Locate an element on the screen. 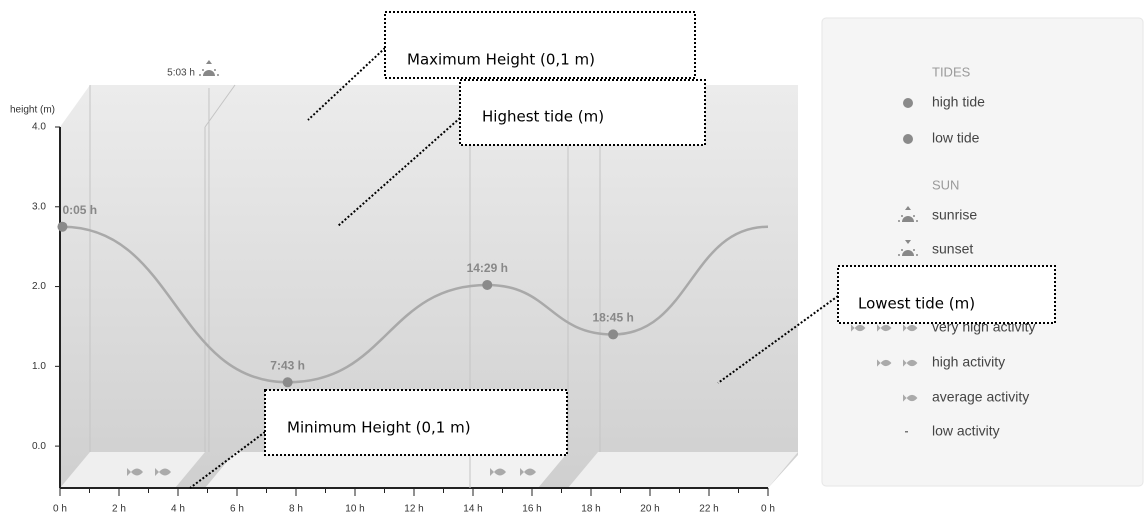 The width and height of the screenshot is (1146, 524). legend-label: high activity is located at coordinates (968, 362).